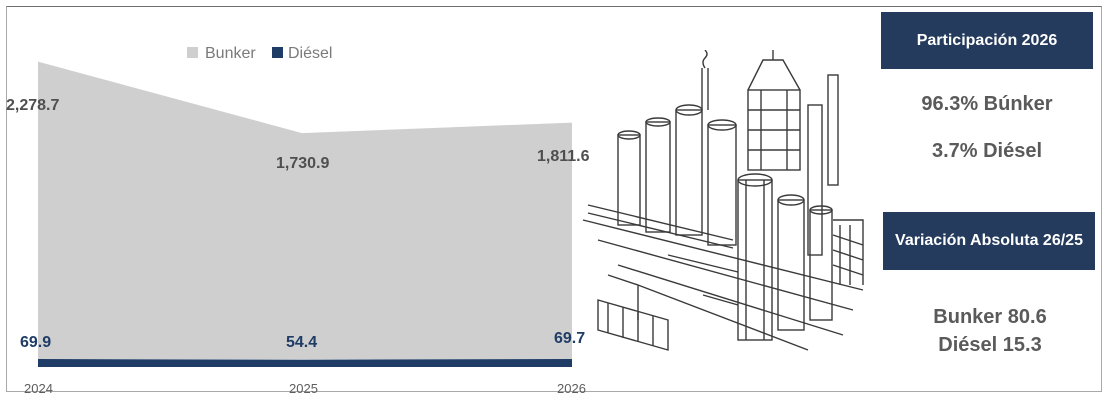  I want to click on legend-swatch-diesel, so click(277, 52).